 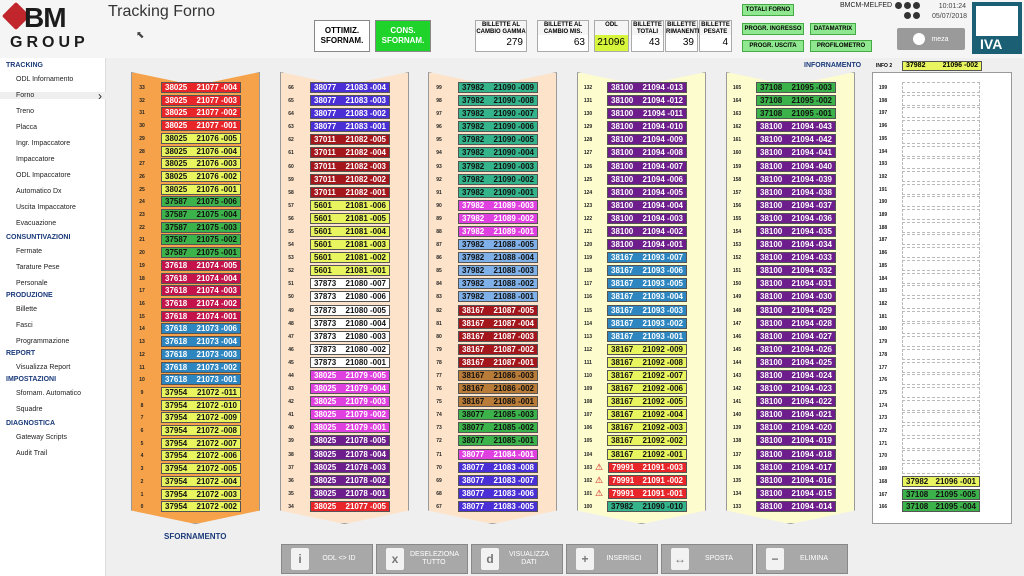 I want to click on billet-row: 38 38025 21078 -004, so click(x=344, y=454).